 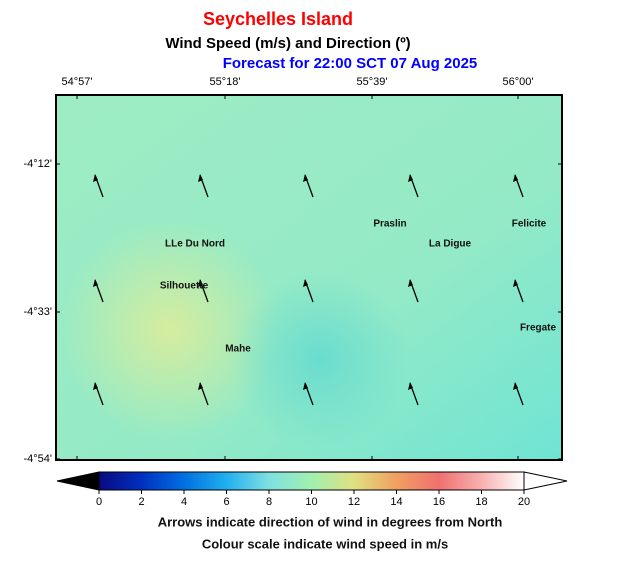 What do you see at coordinates (396, 502) in the screenshot?
I see `colorbar-tick-label: 14` at bounding box center [396, 502].